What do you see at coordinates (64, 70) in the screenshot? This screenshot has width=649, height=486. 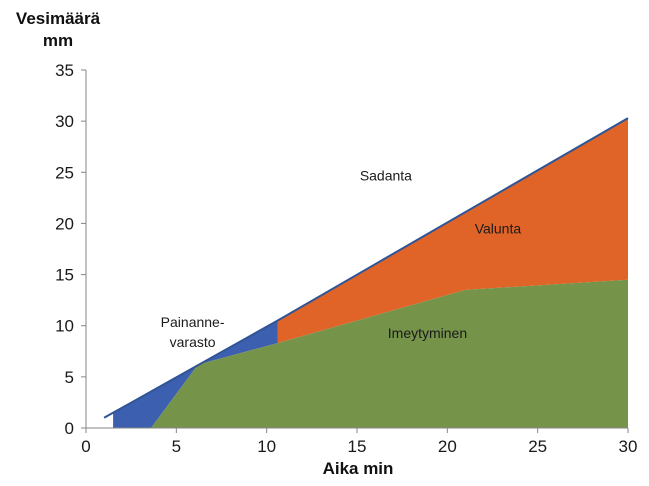 I see `y-tick-label: 35` at bounding box center [64, 70].